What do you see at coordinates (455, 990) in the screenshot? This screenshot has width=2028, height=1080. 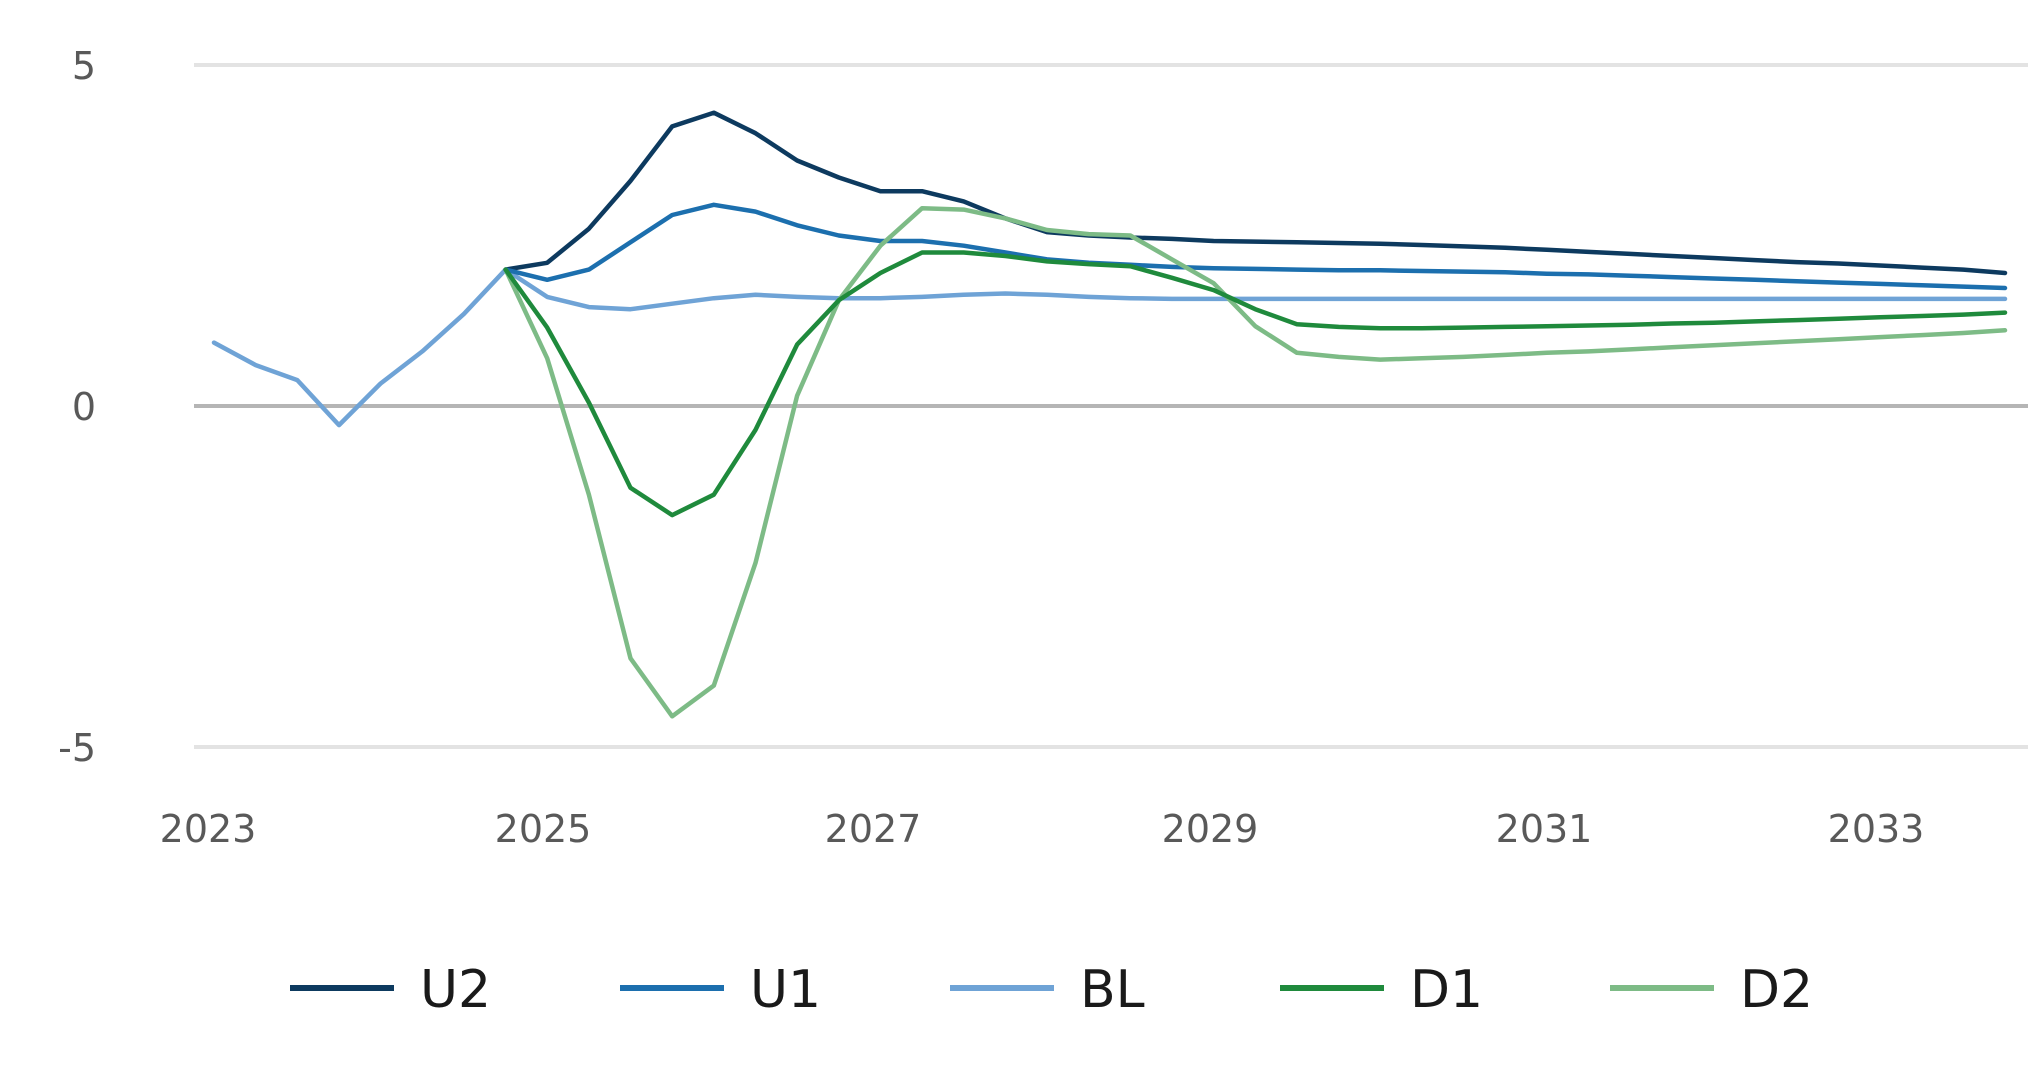 I see `legend-label: U2` at bounding box center [455, 990].